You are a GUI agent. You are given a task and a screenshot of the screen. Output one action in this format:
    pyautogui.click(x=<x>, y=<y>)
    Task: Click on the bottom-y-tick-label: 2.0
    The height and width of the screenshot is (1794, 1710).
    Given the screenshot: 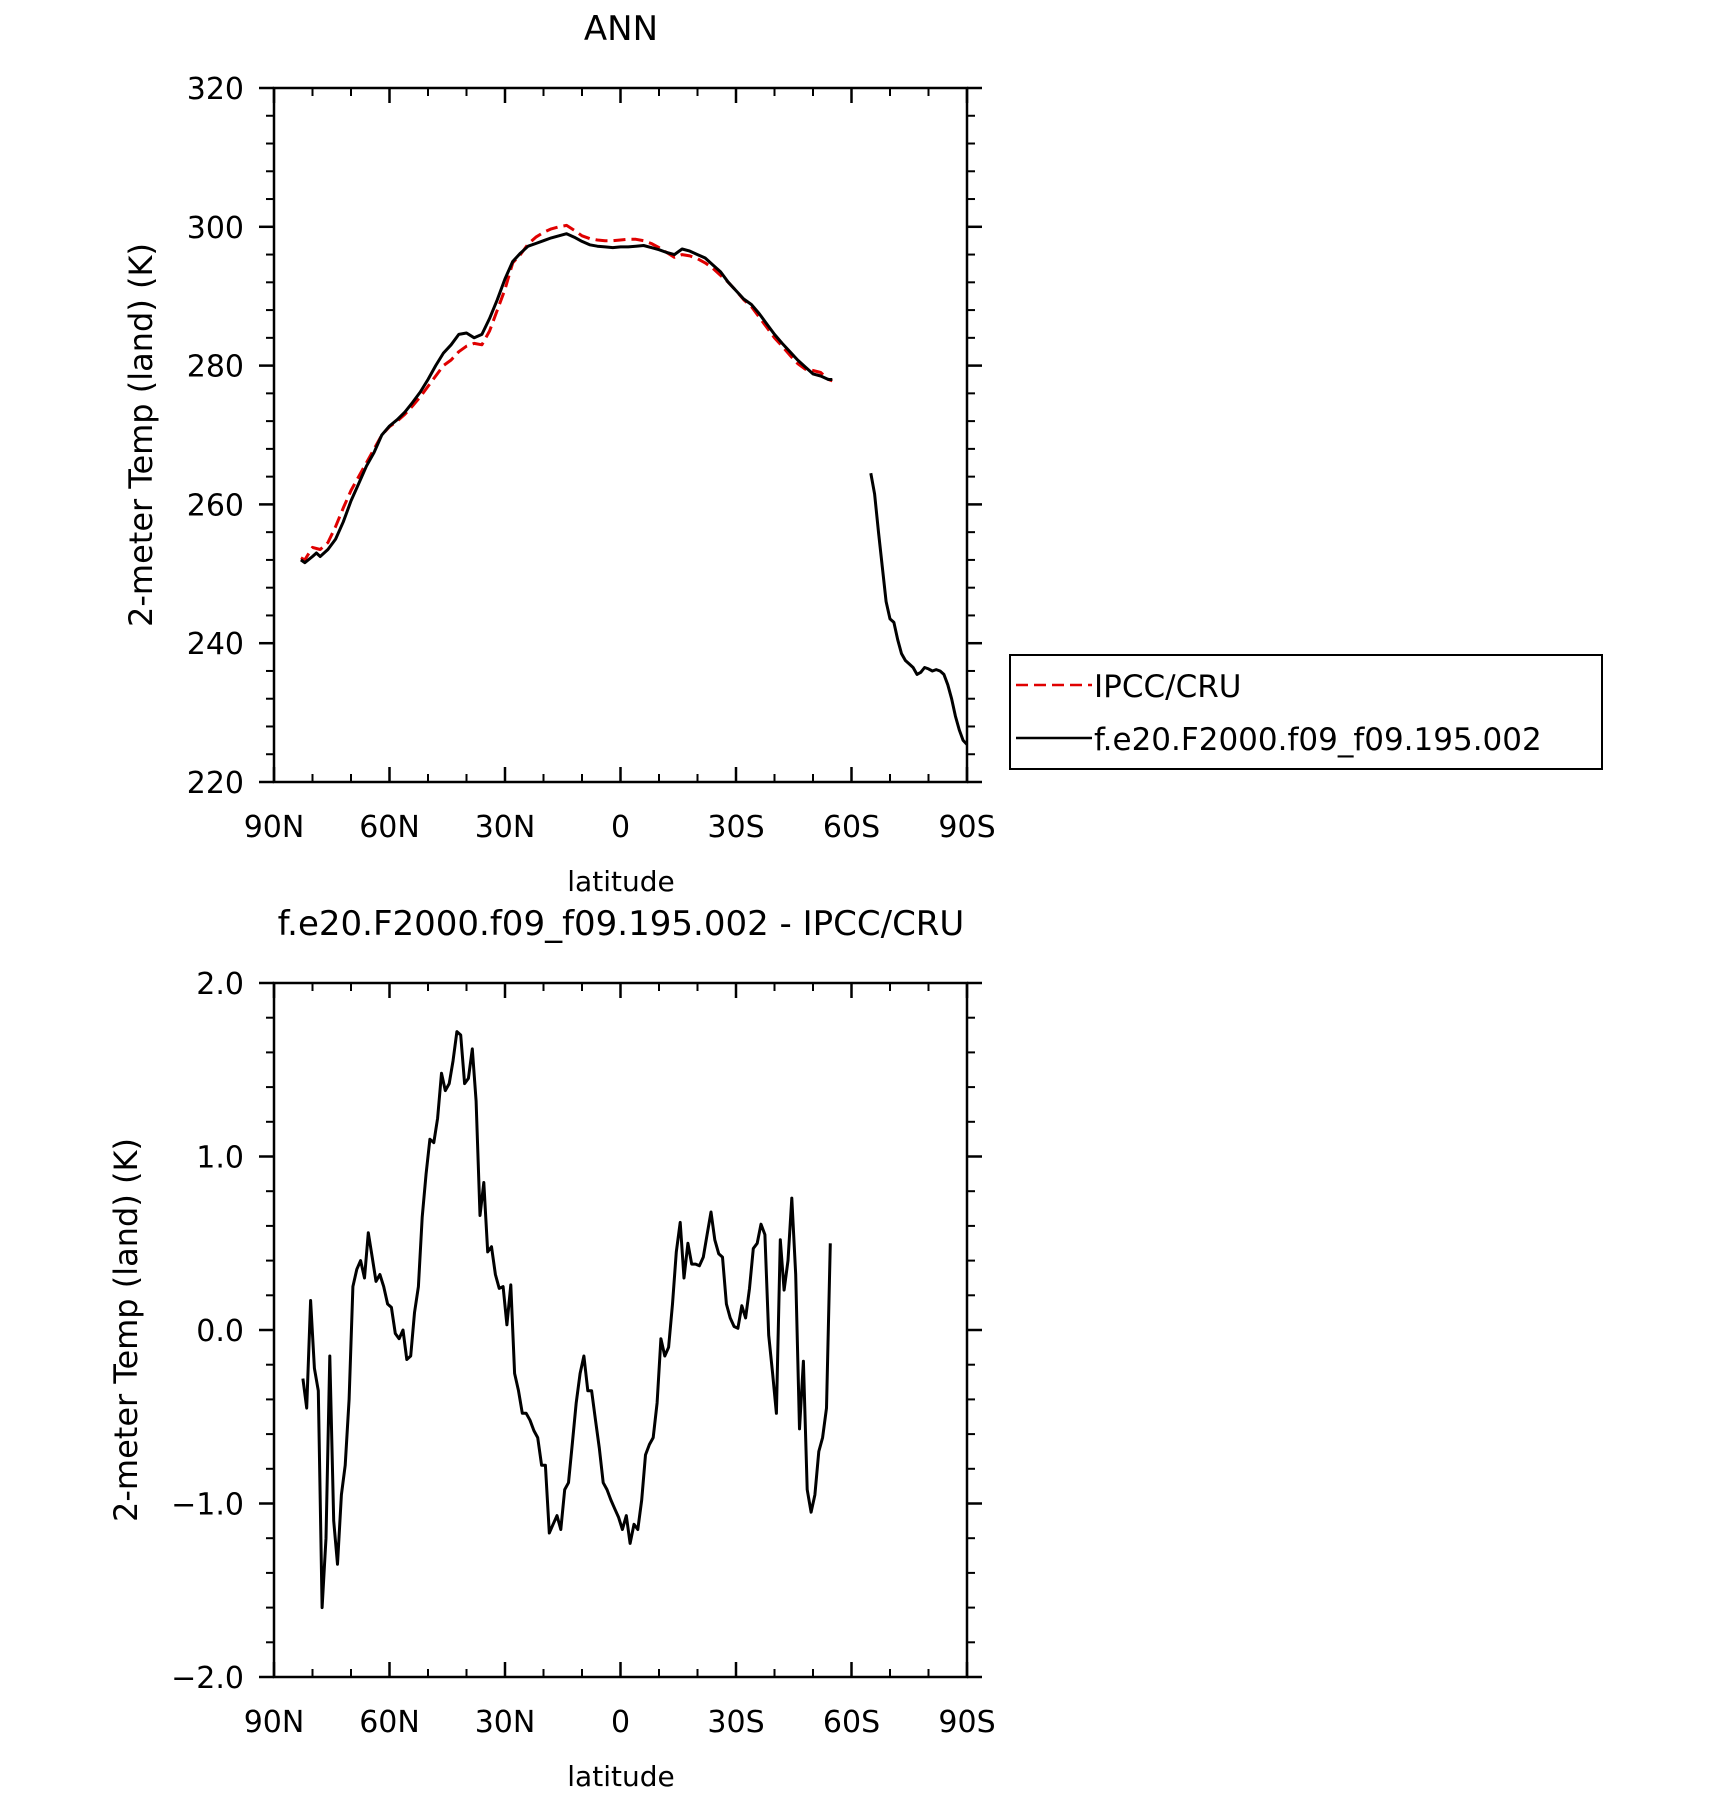 What is the action you would take?
    pyautogui.click(x=220, y=984)
    